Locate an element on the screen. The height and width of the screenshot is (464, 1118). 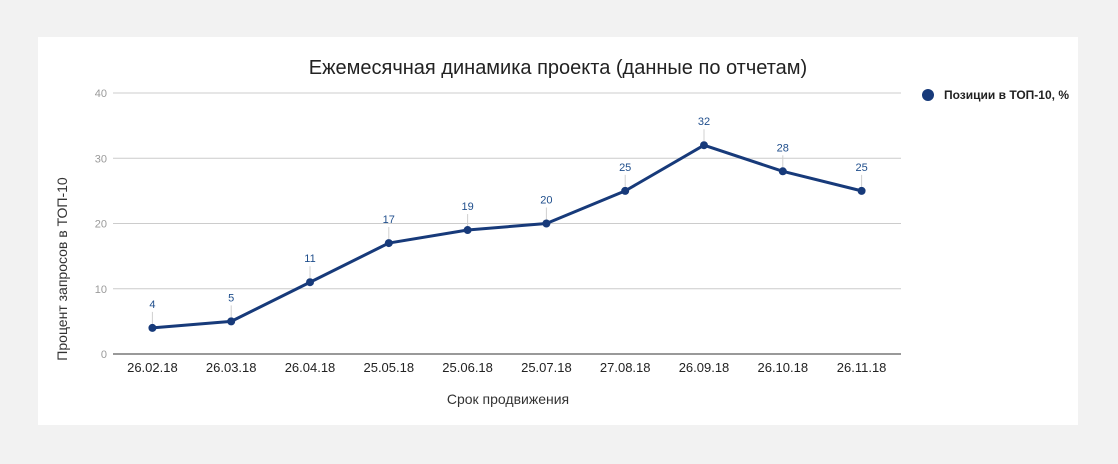
y-axis-ticks: 0 10 20 30 40 is located at coordinates (101, 224).